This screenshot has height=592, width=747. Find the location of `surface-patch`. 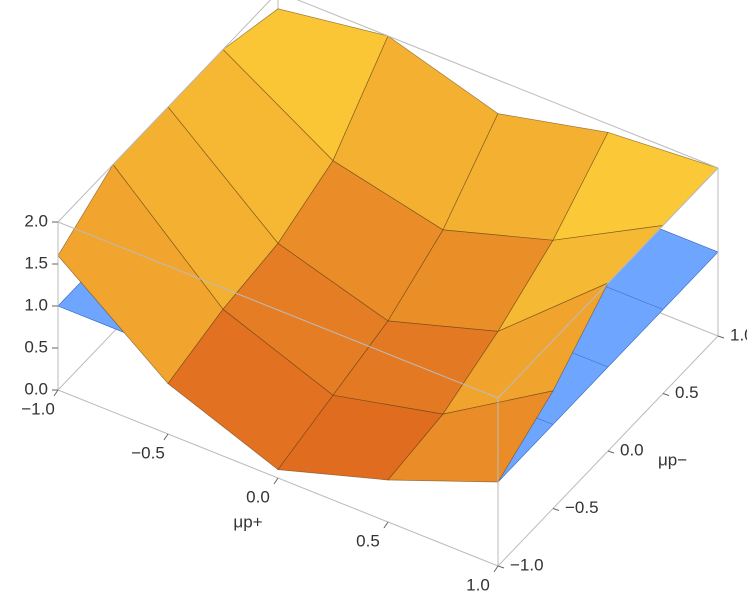

surface-patch is located at coordinates (470, 436).